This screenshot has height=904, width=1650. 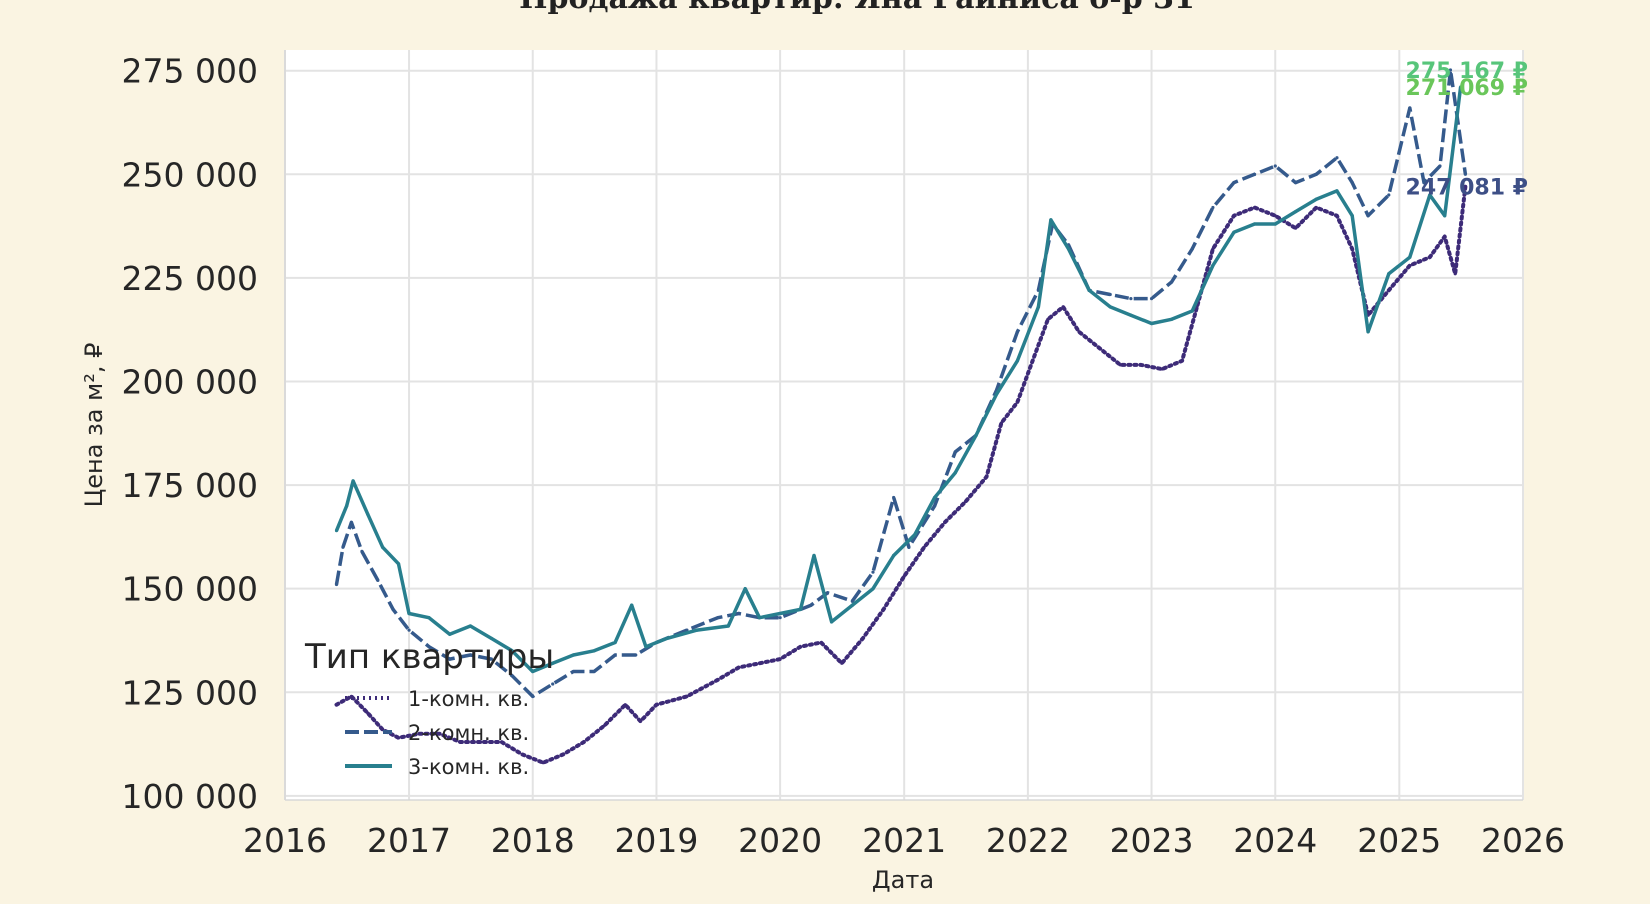 What do you see at coordinates (1467, 88) in the screenshot?
I see `end-value-label: 271 069 ₽` at bounding box center [1467, 88].